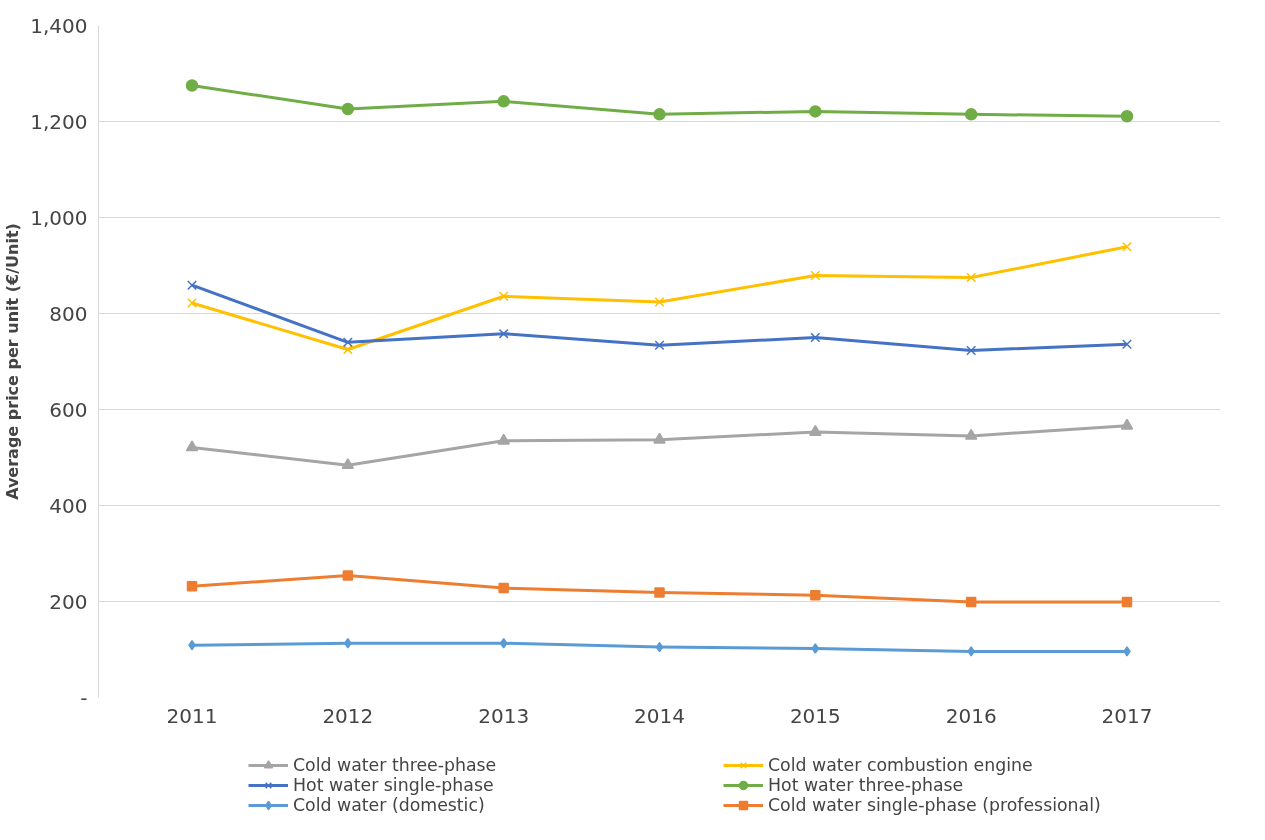  What do you see at coordinates (815, 715) in the screenshot?
I see `x-tick-label: 2015` at bounding box center [815, 715].